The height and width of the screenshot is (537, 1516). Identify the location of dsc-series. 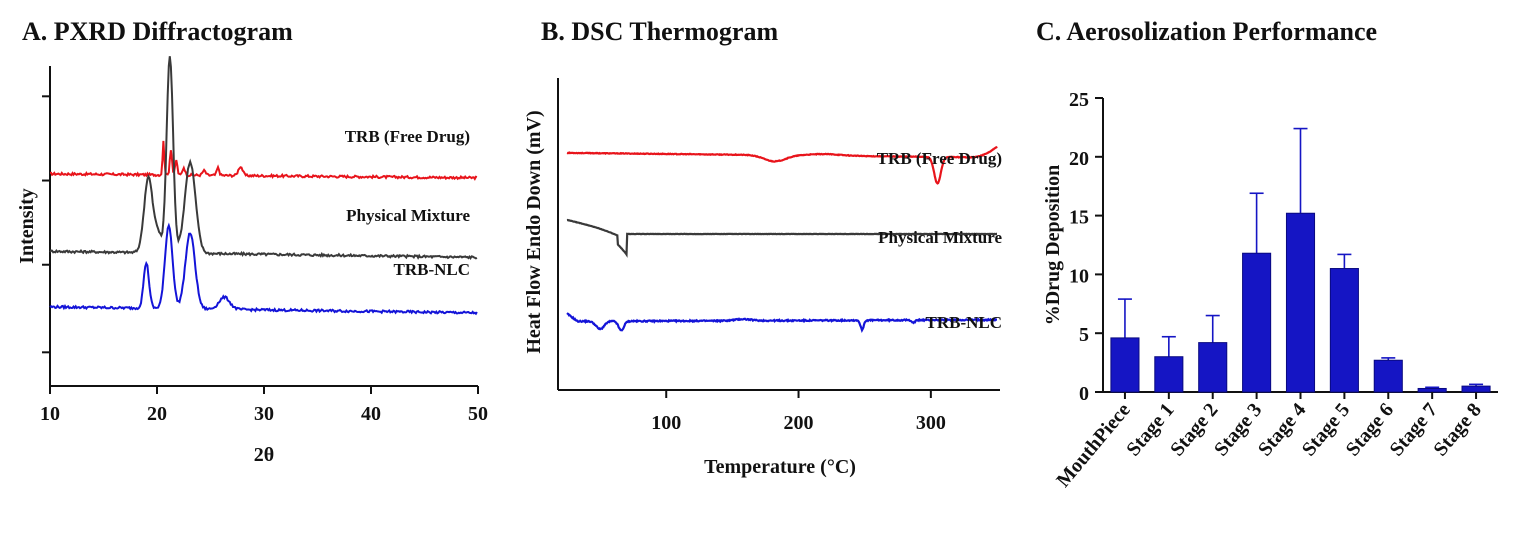
(782, 239).